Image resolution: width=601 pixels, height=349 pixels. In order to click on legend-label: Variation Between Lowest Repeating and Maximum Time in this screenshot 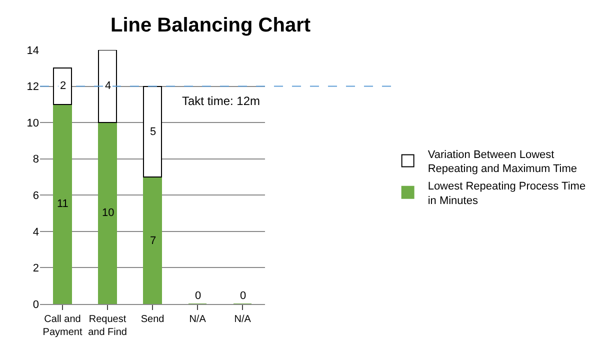, I will do `click(503, 162)`.